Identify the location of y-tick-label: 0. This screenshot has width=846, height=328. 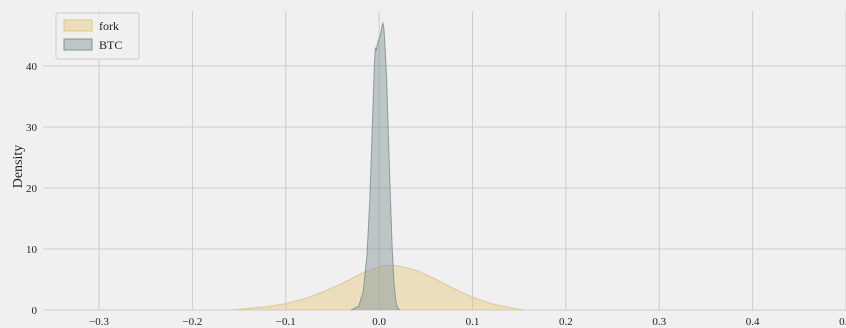
(35, 311).